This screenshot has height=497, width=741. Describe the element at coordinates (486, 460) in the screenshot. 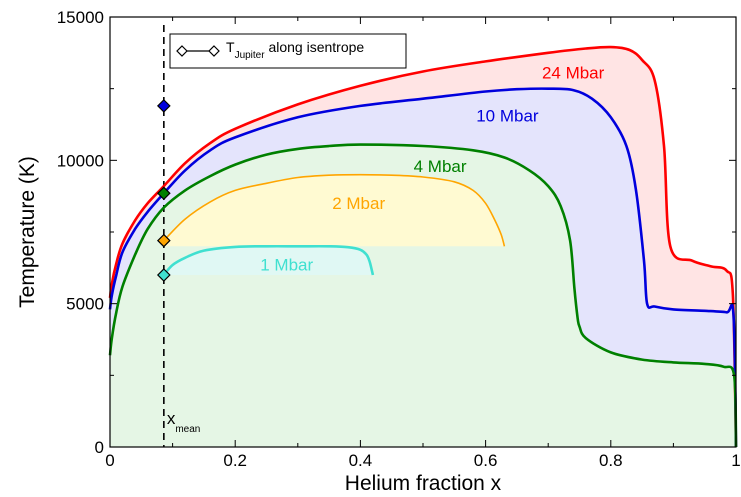

I see `x-tick-label: 0.6` at that location.